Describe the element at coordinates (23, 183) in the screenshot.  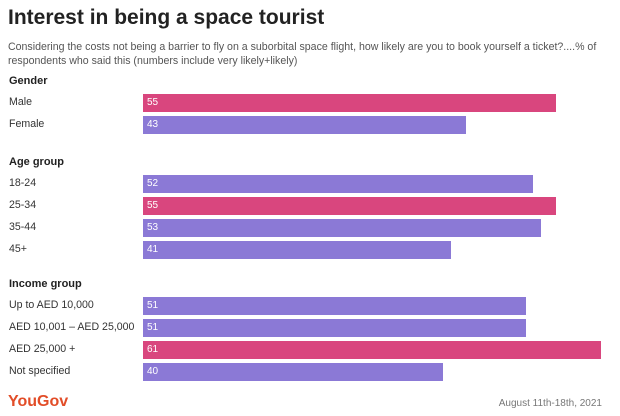
I see `category-label: 18-24` at that location.